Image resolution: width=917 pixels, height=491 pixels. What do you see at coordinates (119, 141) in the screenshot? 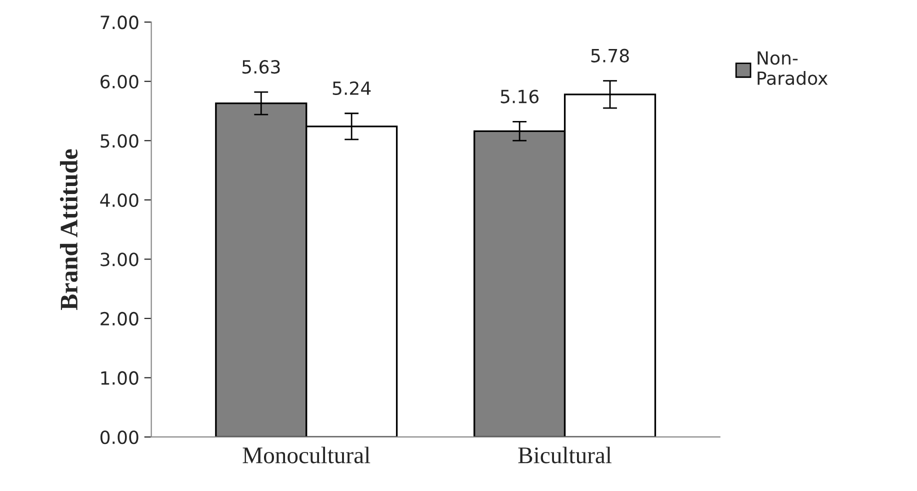
I see `y-tick-label: 5.00` at bounding box center [119, 141].